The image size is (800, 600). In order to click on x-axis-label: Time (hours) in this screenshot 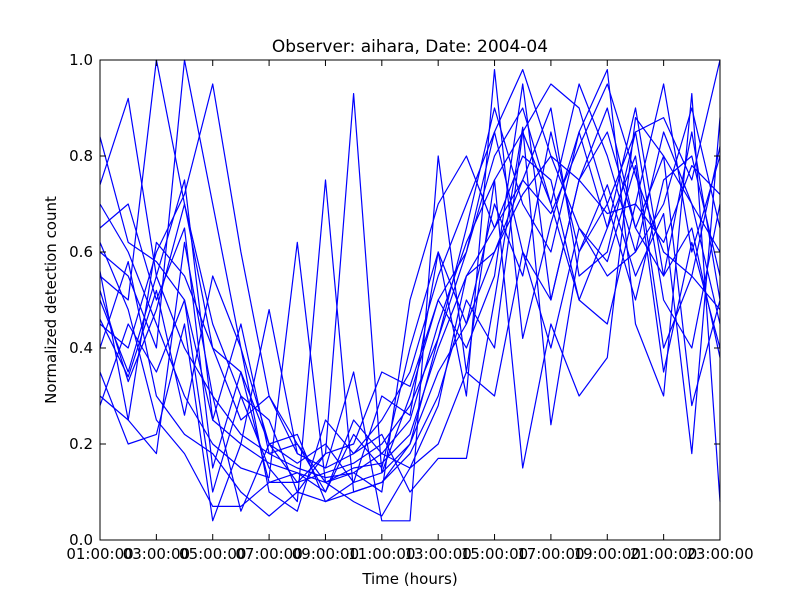, I will do `click(409, 579)`.